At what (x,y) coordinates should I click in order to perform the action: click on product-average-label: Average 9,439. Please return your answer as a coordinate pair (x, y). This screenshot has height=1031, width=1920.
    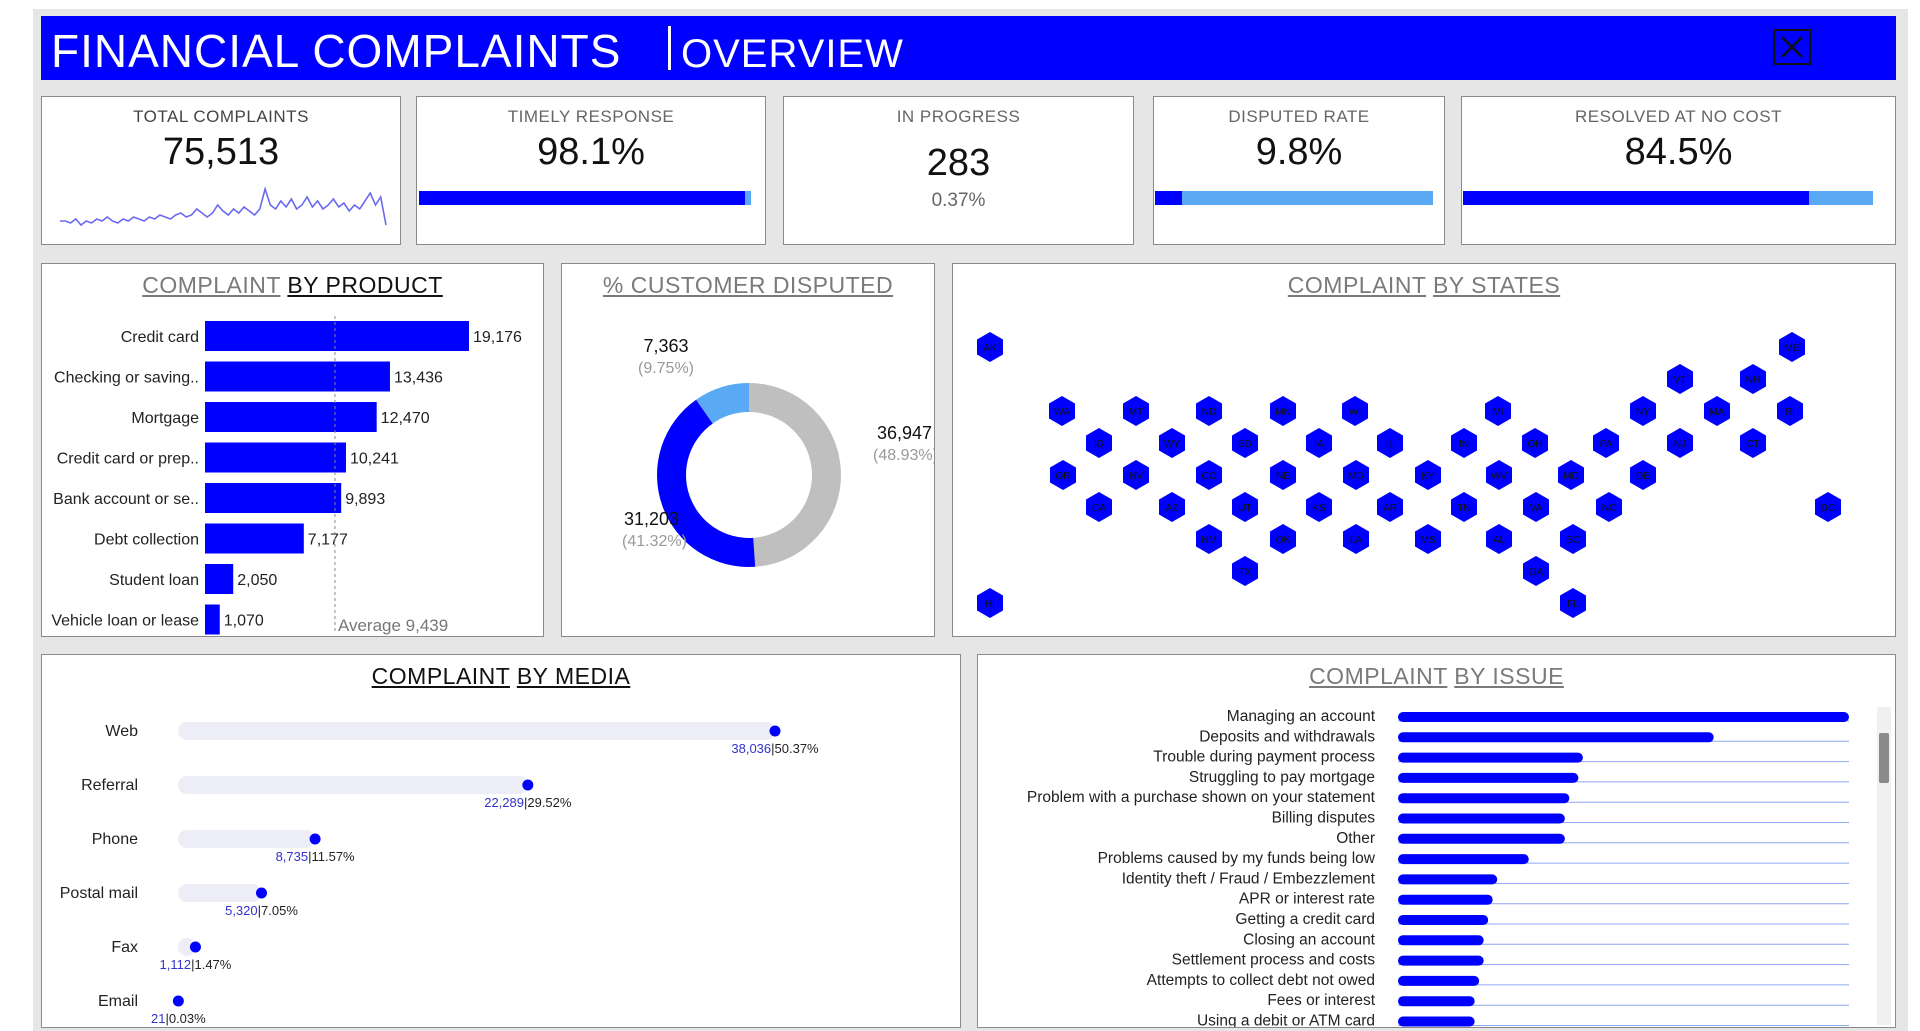
    Looking at the image, I should click on (393, 625).